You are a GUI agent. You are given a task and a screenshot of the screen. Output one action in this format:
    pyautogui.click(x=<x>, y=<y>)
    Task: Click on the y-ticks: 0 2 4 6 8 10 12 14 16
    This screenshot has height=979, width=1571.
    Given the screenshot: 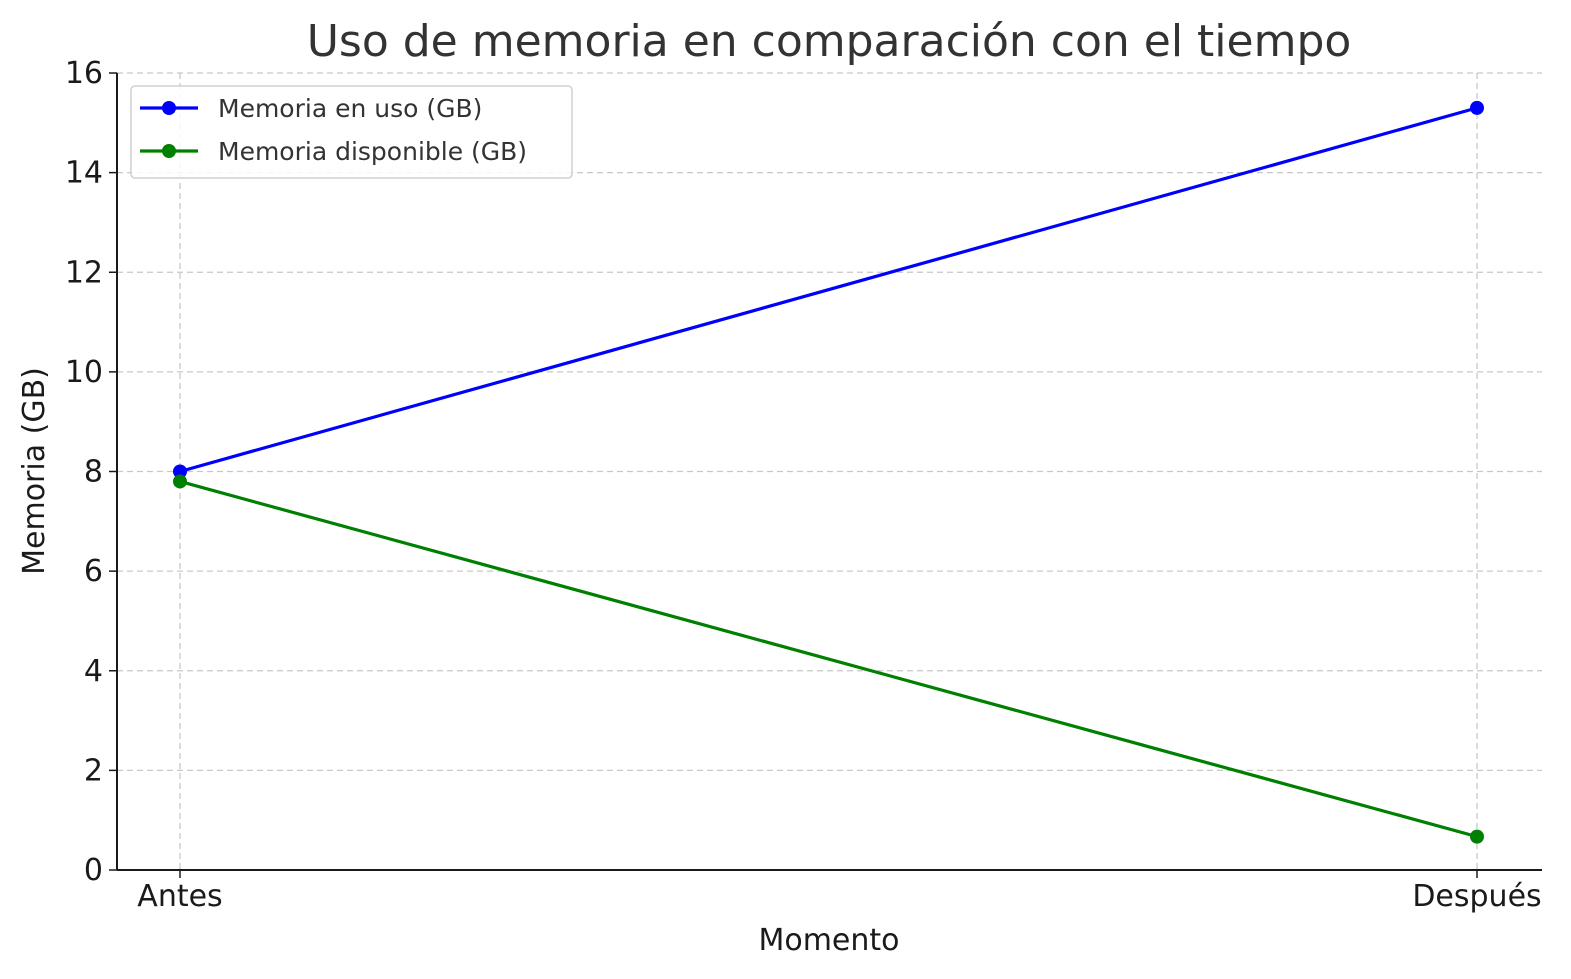 What is the action you would take?
    pyautogui.click(x=91, y=472)
    